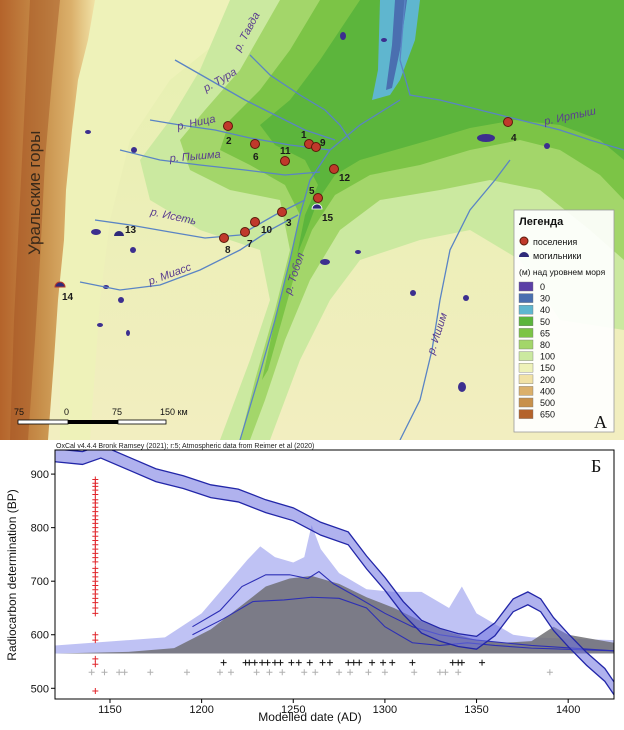  Describe the element at coordinates (255, 144) in the screenshot. I see `settlement-6-marker` at that location.